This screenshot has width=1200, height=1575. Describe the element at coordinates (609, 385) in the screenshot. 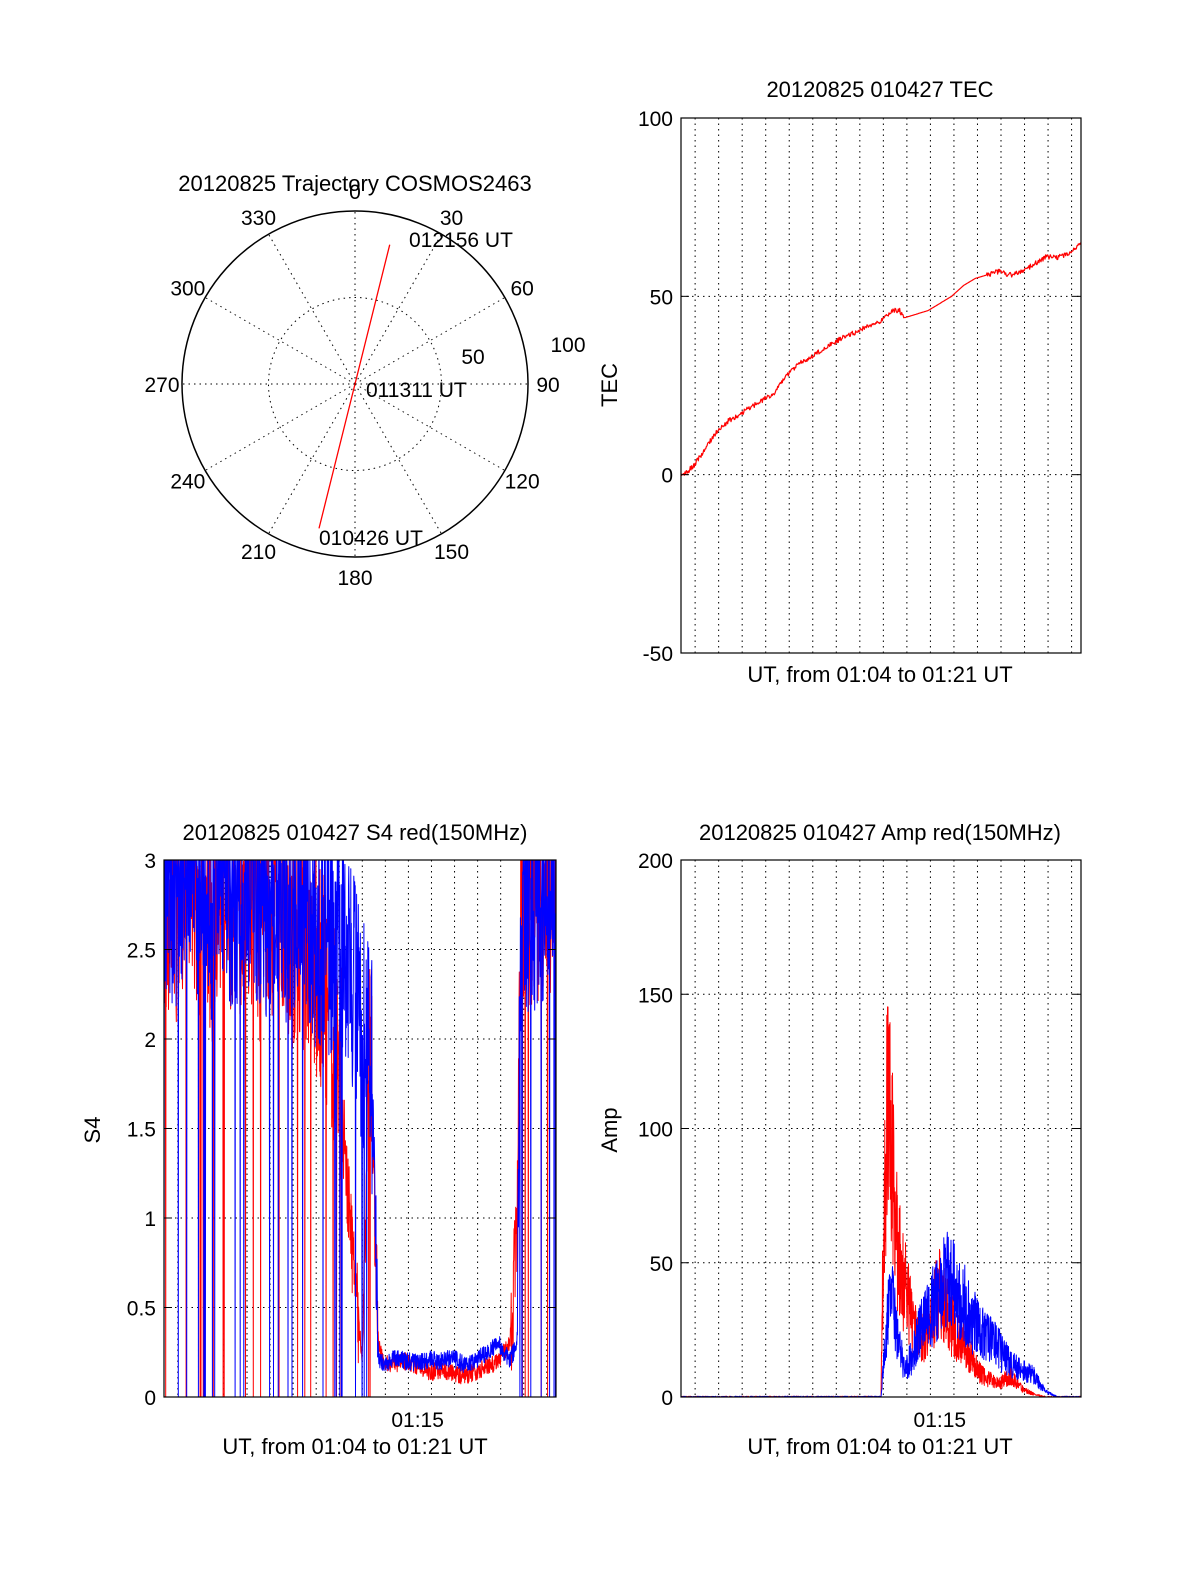

I see `tec-y-label: TEC` at that location.